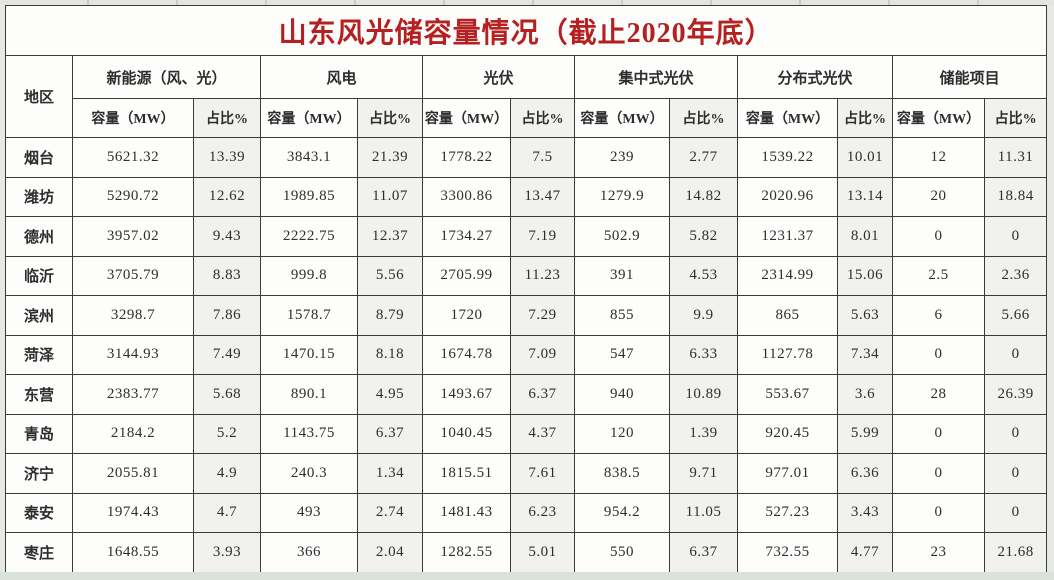 The width and height of the screenshot is (1054, 580). I want to click on col-group-distributed-pv: 分布式光伏, so click(815, 77).